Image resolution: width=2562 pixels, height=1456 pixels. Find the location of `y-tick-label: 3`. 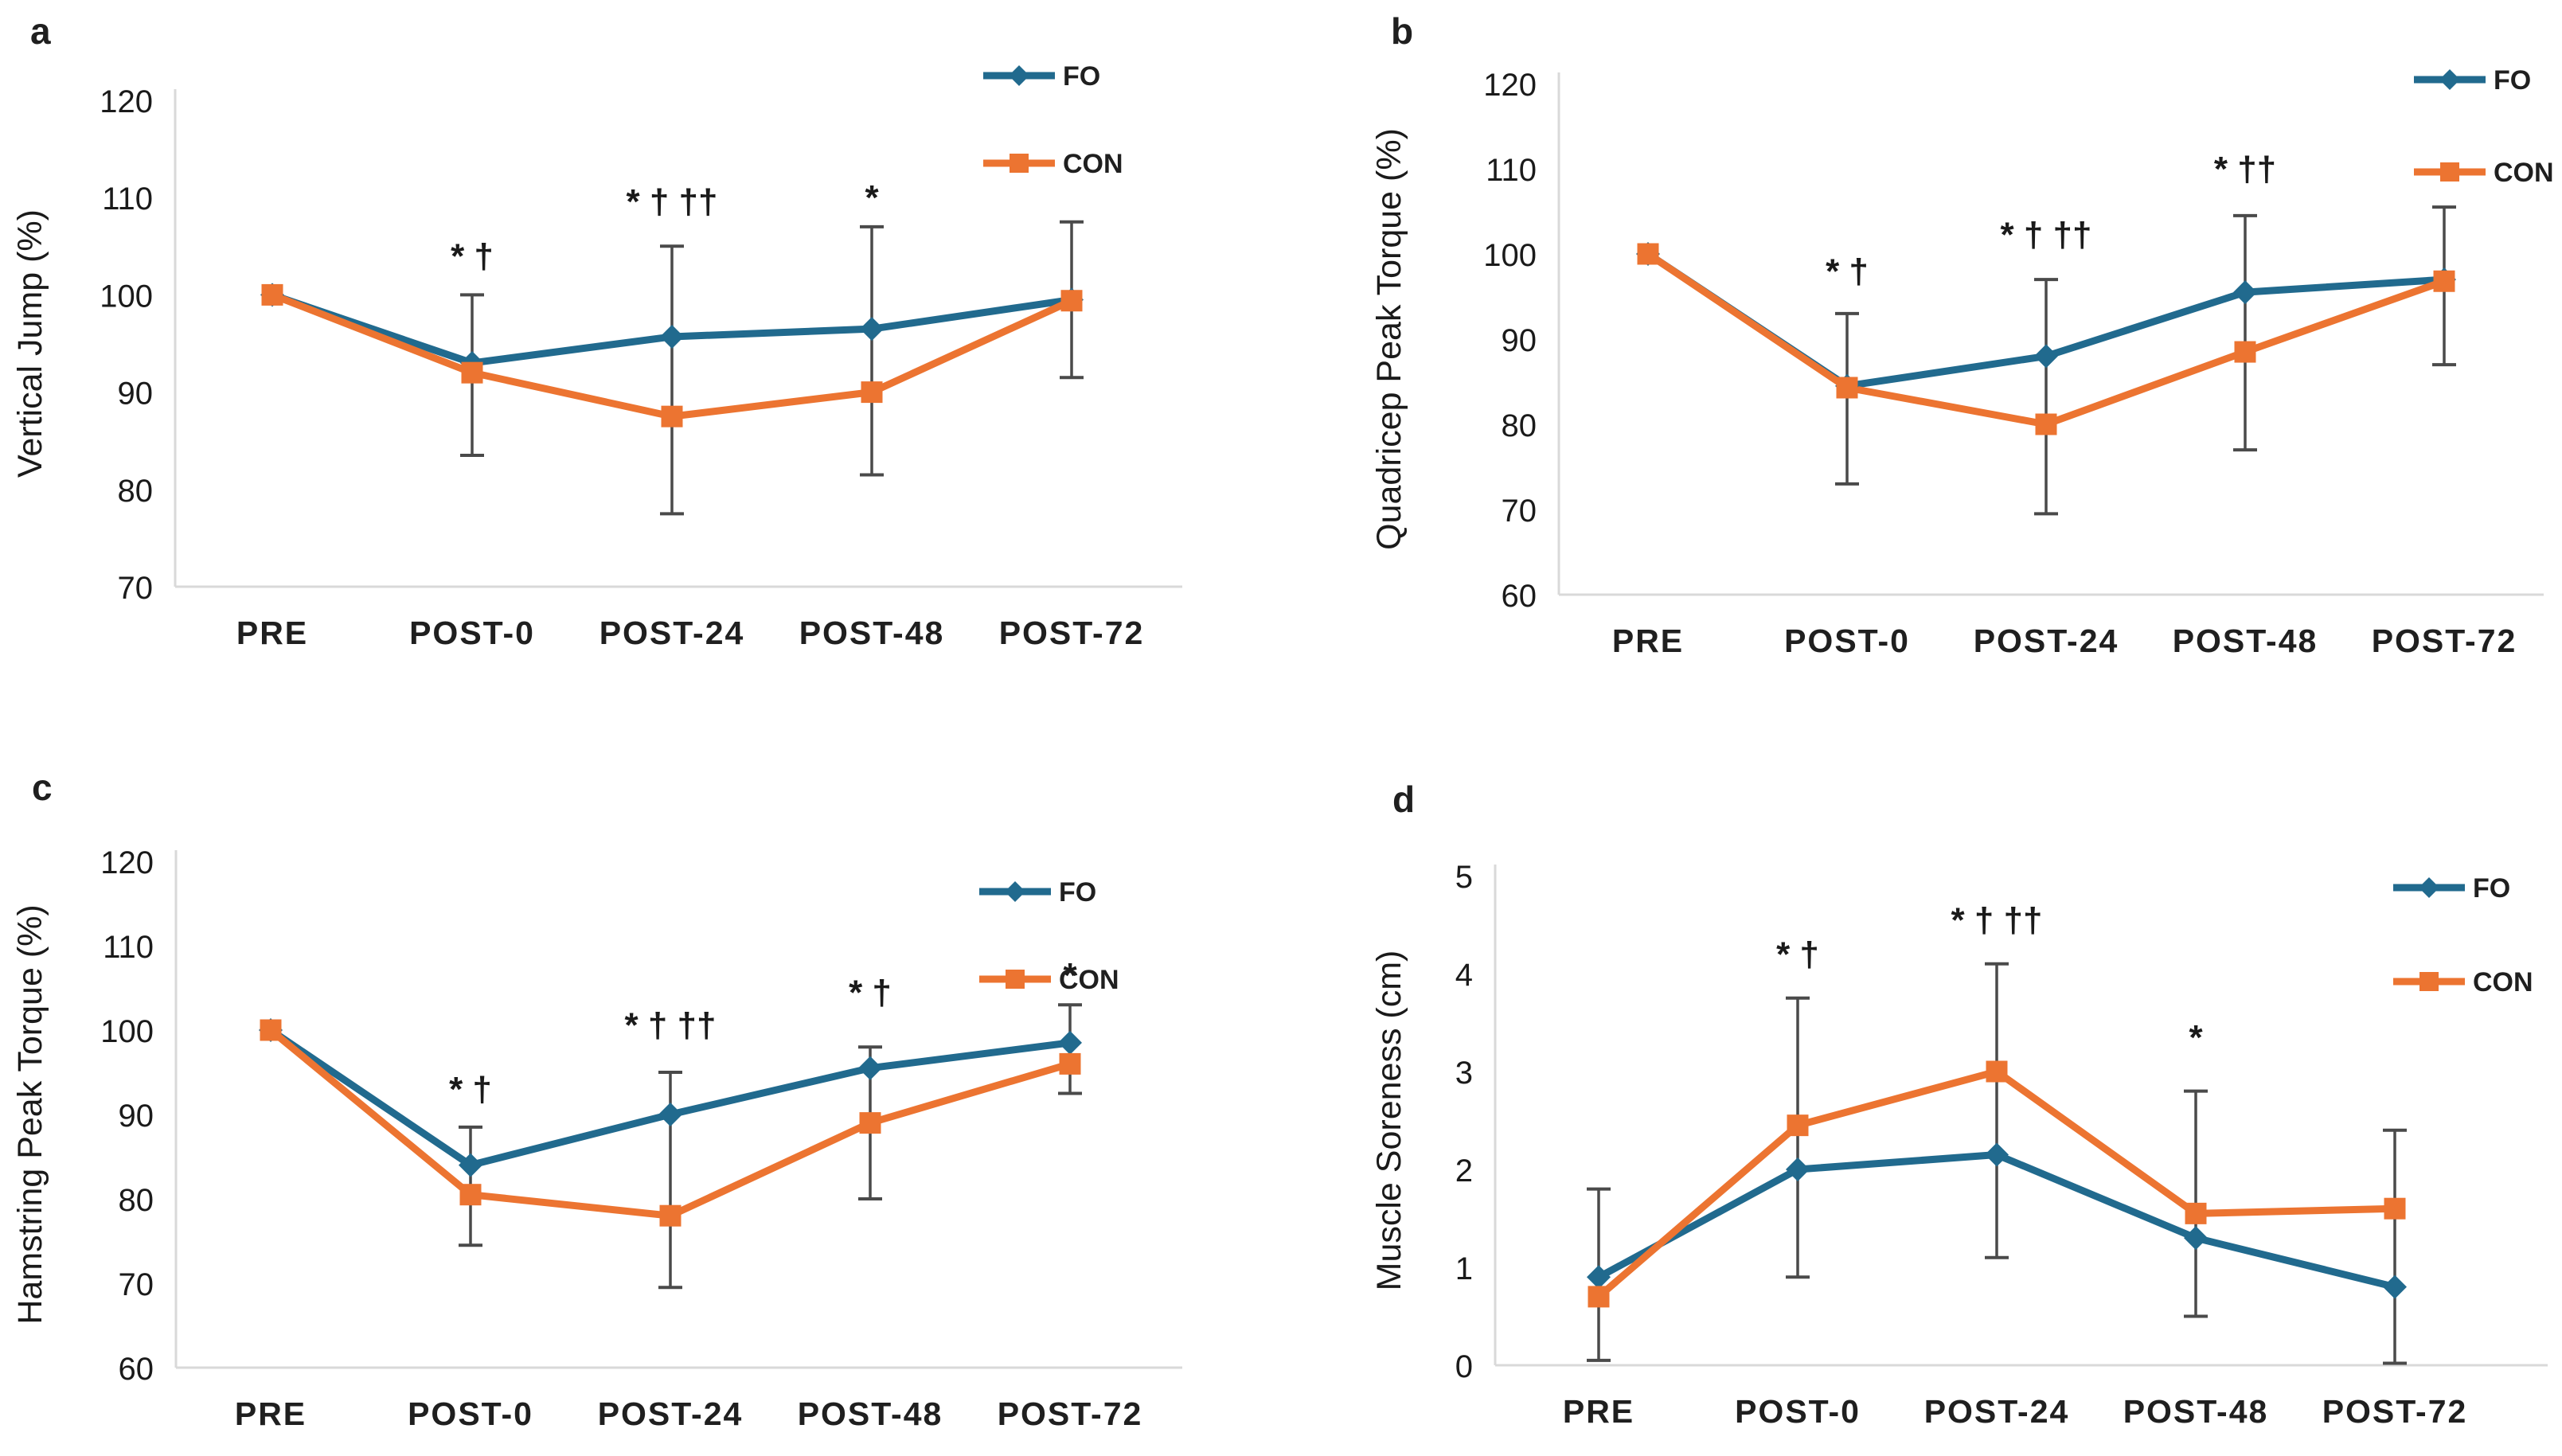

y-tick-label: 3 is located at coordinates (1464, 1073).